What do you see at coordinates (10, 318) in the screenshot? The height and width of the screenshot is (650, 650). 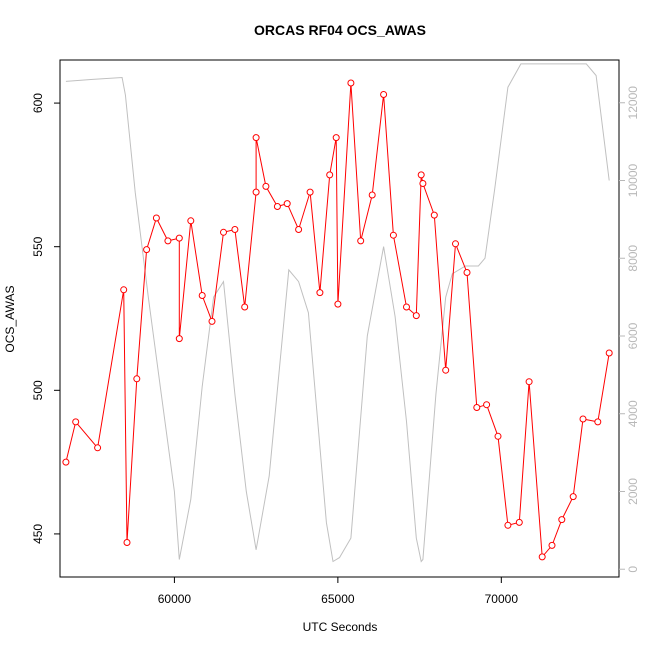 I see `y-axis-label: OCS_AWAS` at bounding box center [10, 318].